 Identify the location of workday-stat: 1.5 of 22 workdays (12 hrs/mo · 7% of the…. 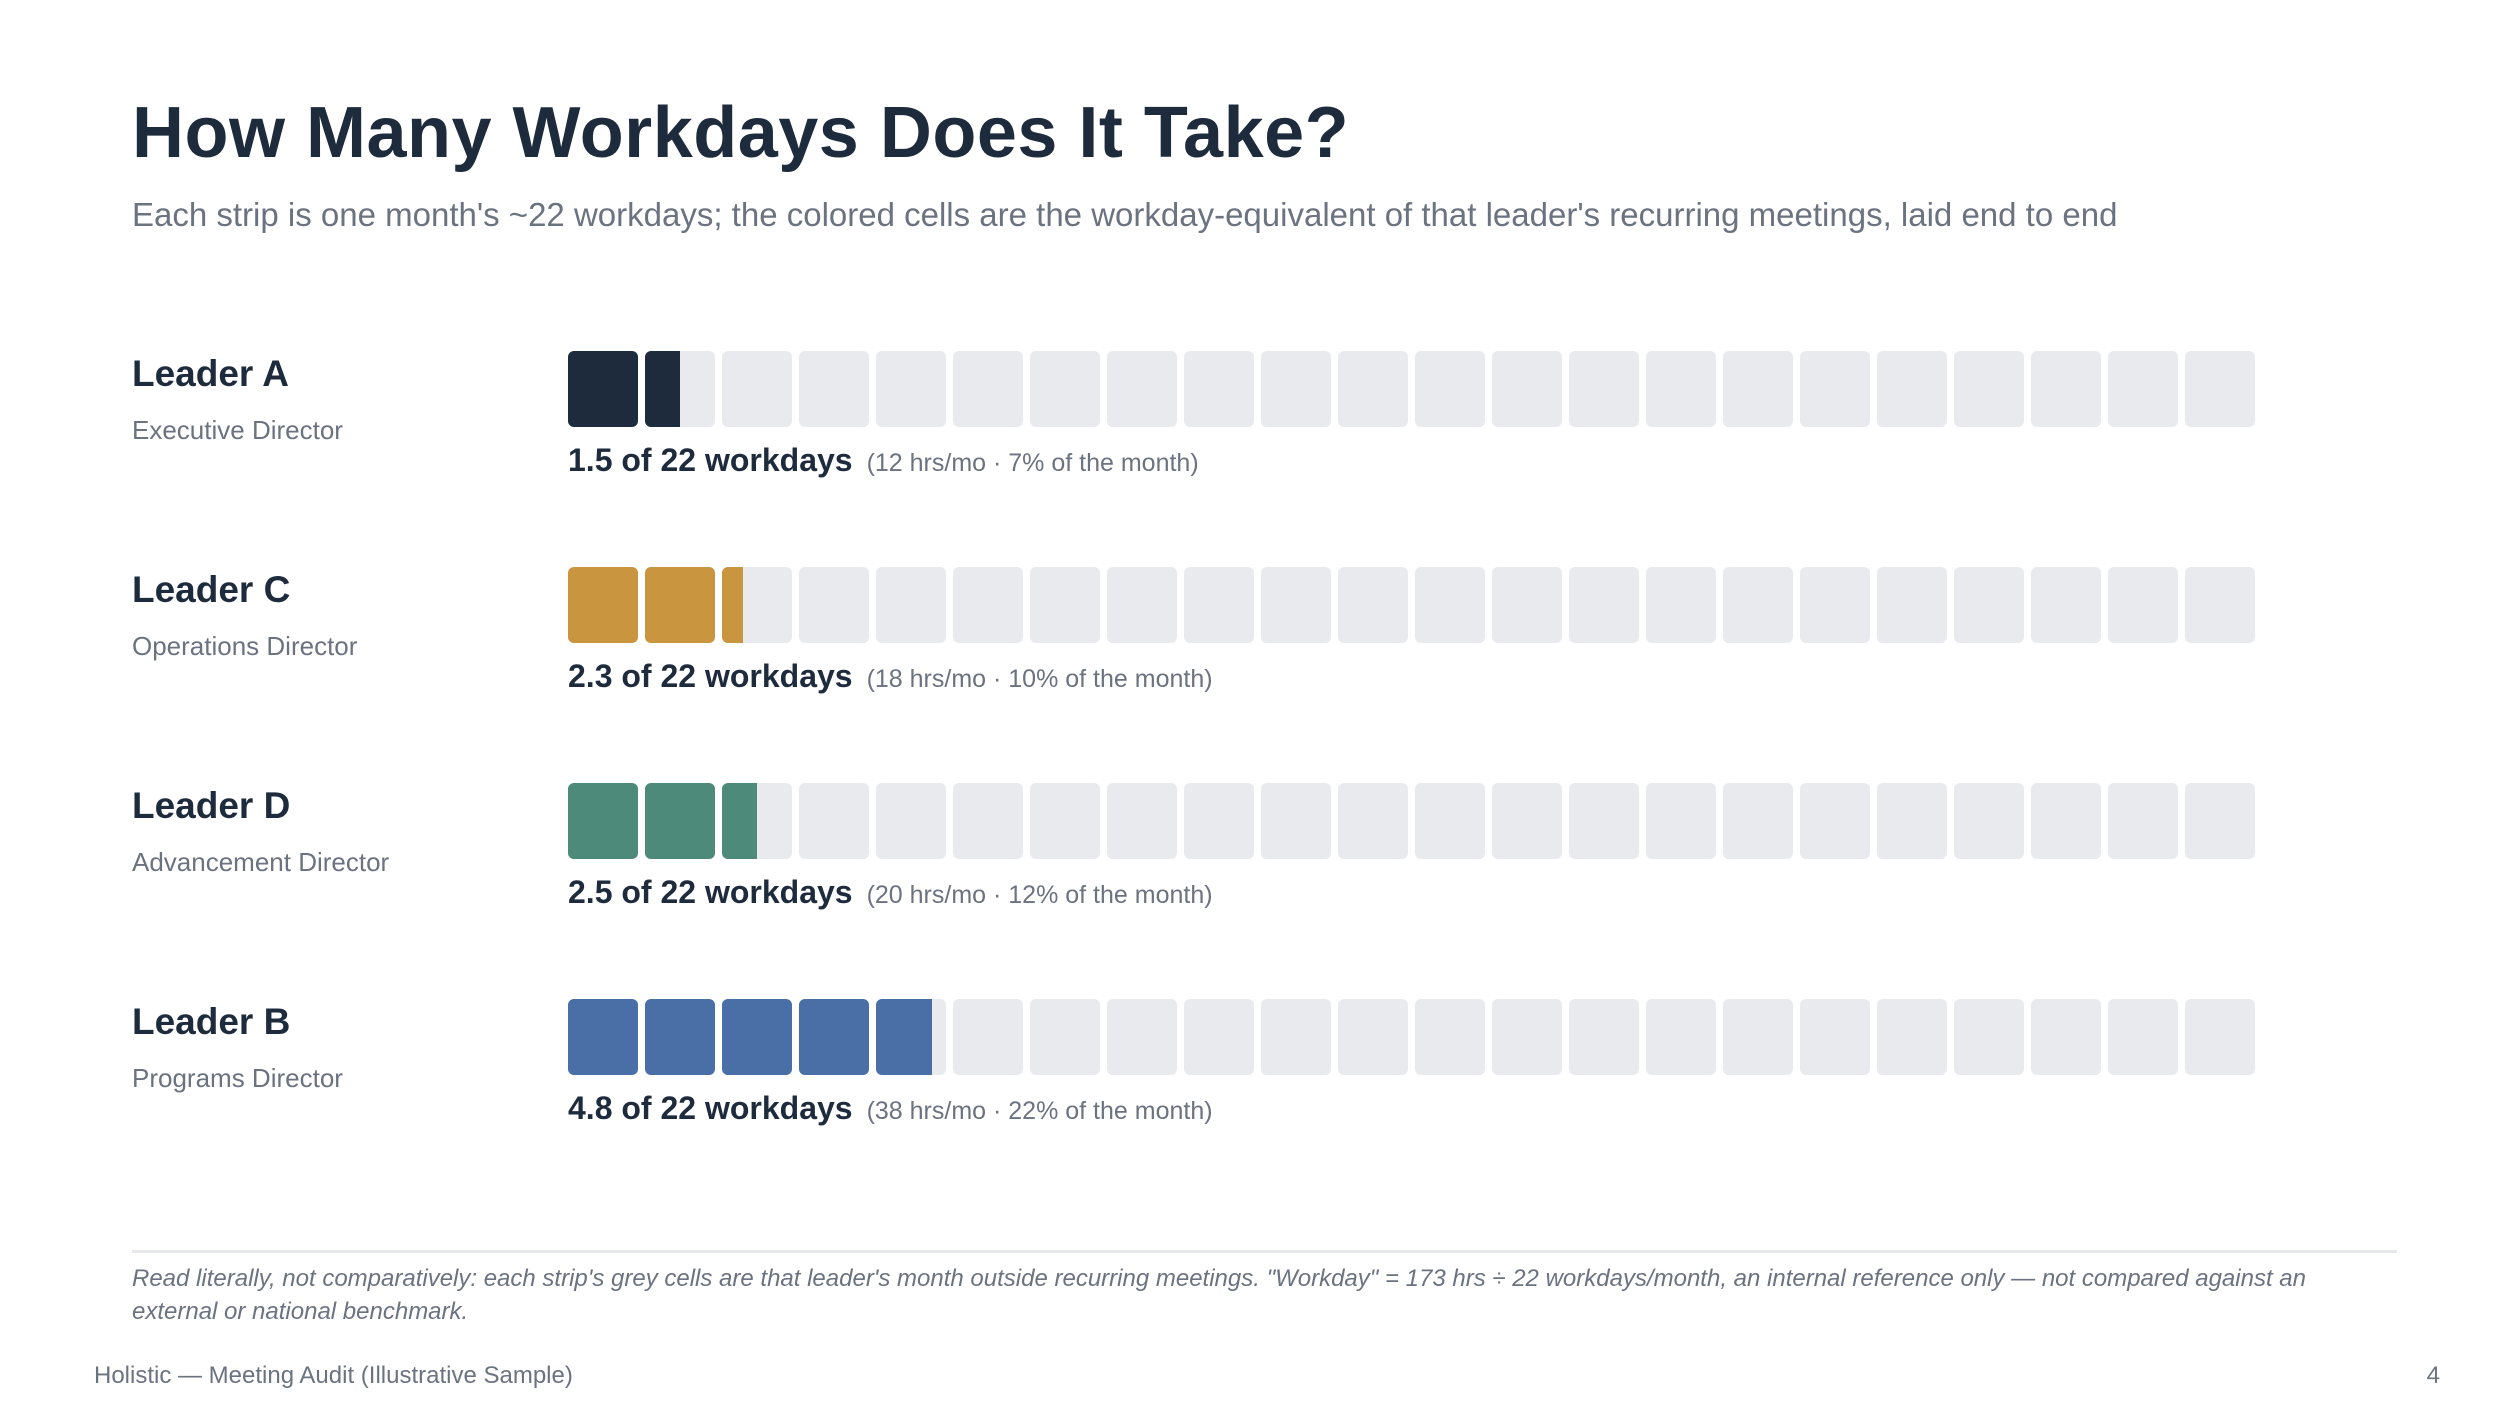
(883, 463).